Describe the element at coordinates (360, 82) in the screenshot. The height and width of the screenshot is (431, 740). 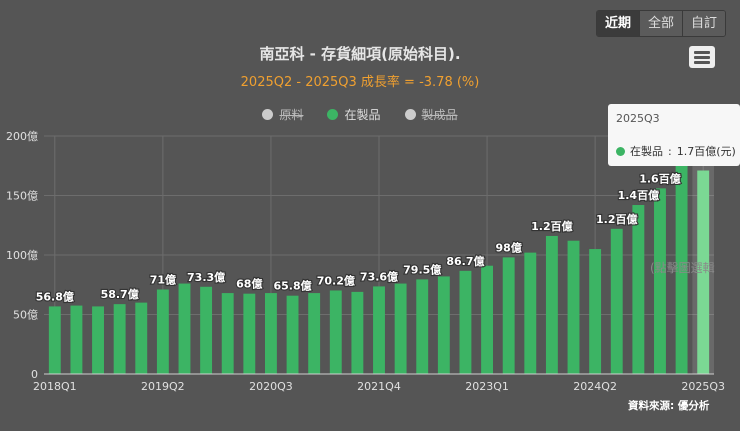
I see `chart-subtitle: 2025Q2 - 2025Q3 成長率 = -3.78 (%)` at that location.